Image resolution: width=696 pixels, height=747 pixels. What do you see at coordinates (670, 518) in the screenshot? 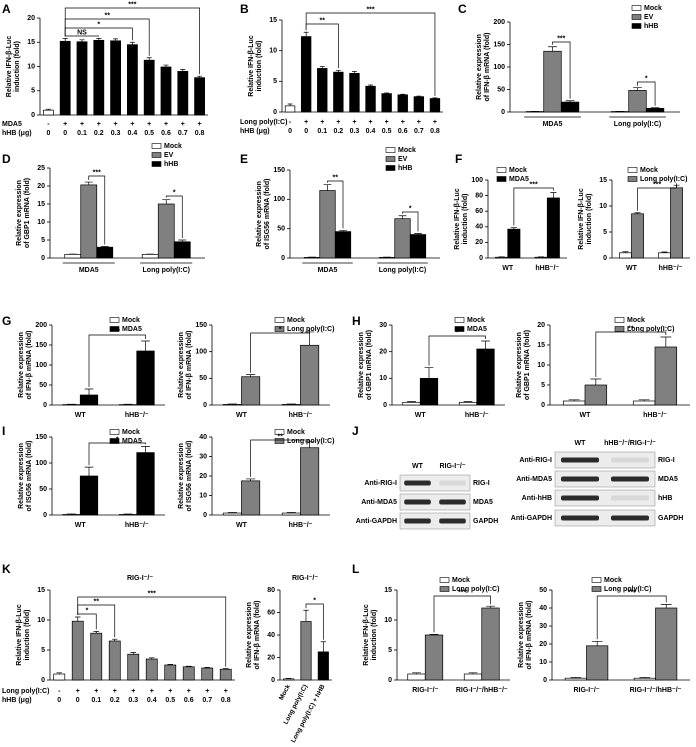
I see `protein-label: GAPDH` at bounding box center [670, 518].